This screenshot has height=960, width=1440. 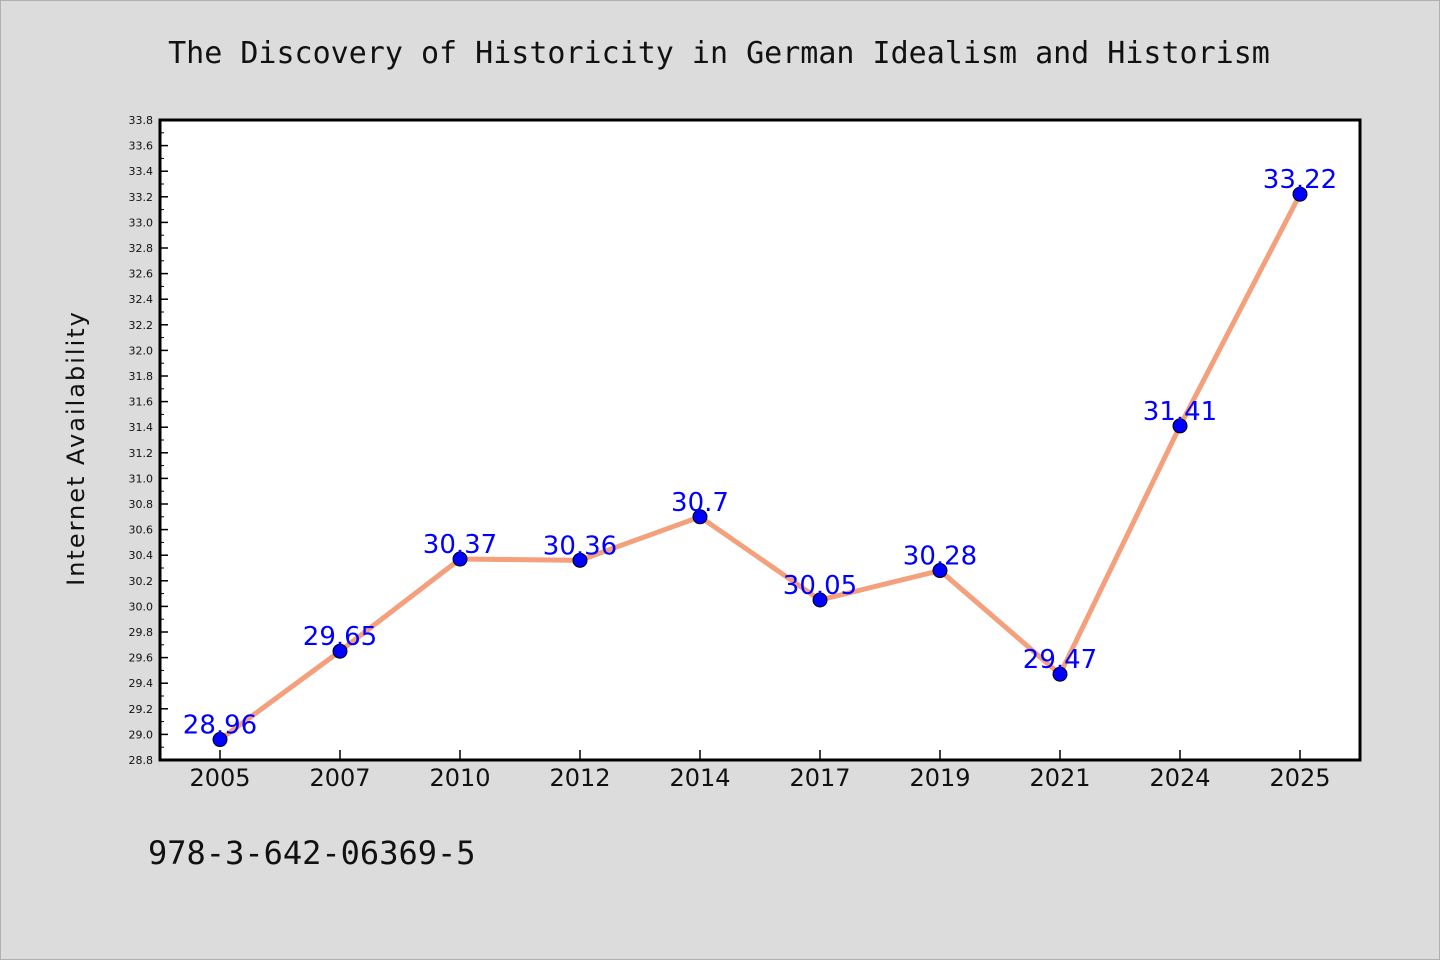 What do you see at coordinates (939, 778) in the screenshot?
I see `x-tick-label: 2019` at bounding box center [939, 778].